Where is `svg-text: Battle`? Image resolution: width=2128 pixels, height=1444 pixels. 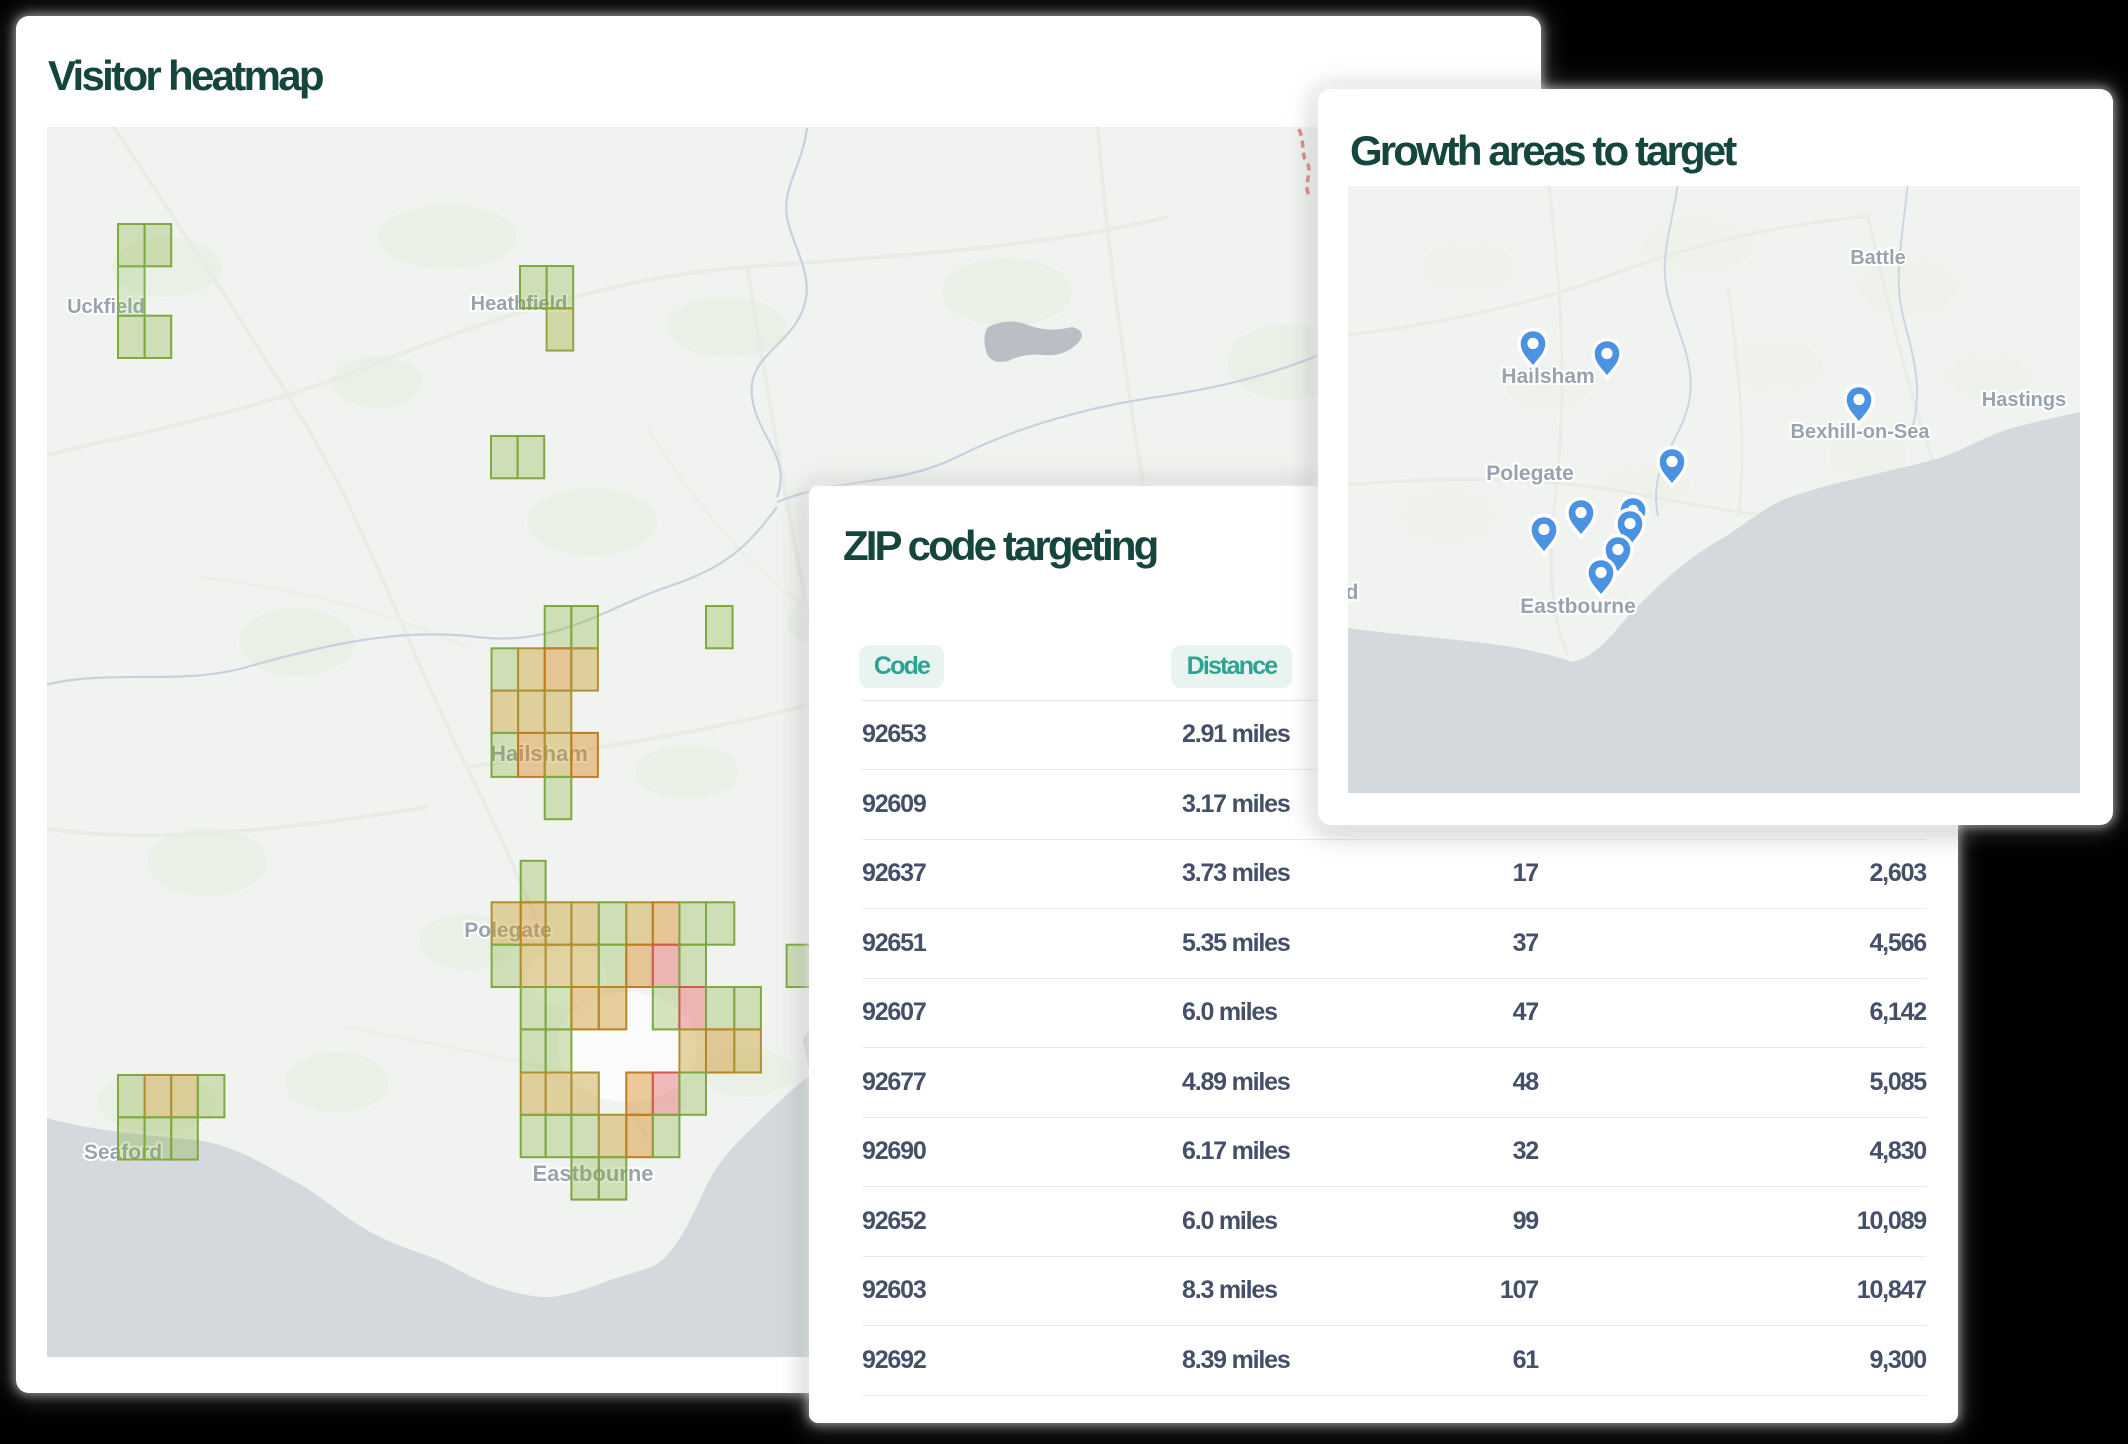
svg-text: Battle is located at coordinates (1878, 258).